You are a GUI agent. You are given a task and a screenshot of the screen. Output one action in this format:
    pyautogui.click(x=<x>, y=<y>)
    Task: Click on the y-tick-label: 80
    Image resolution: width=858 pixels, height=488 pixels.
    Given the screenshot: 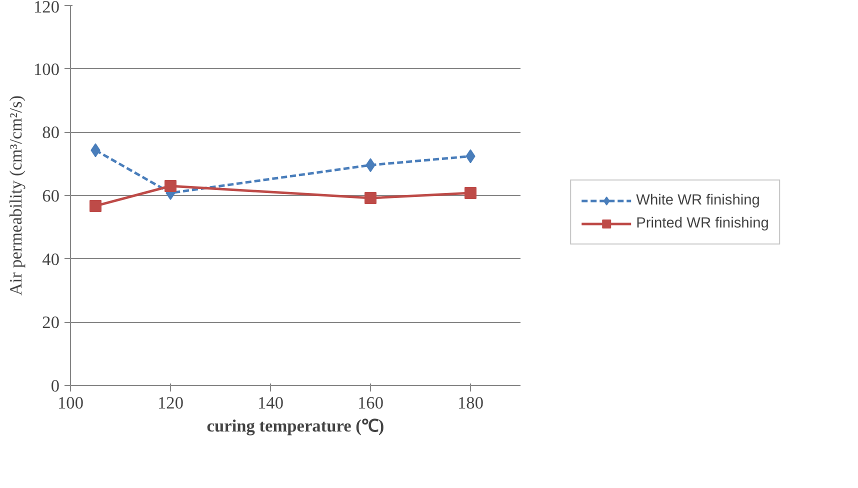 What is the action you would take?
    pyautogui.click(x=51, y=132)
    